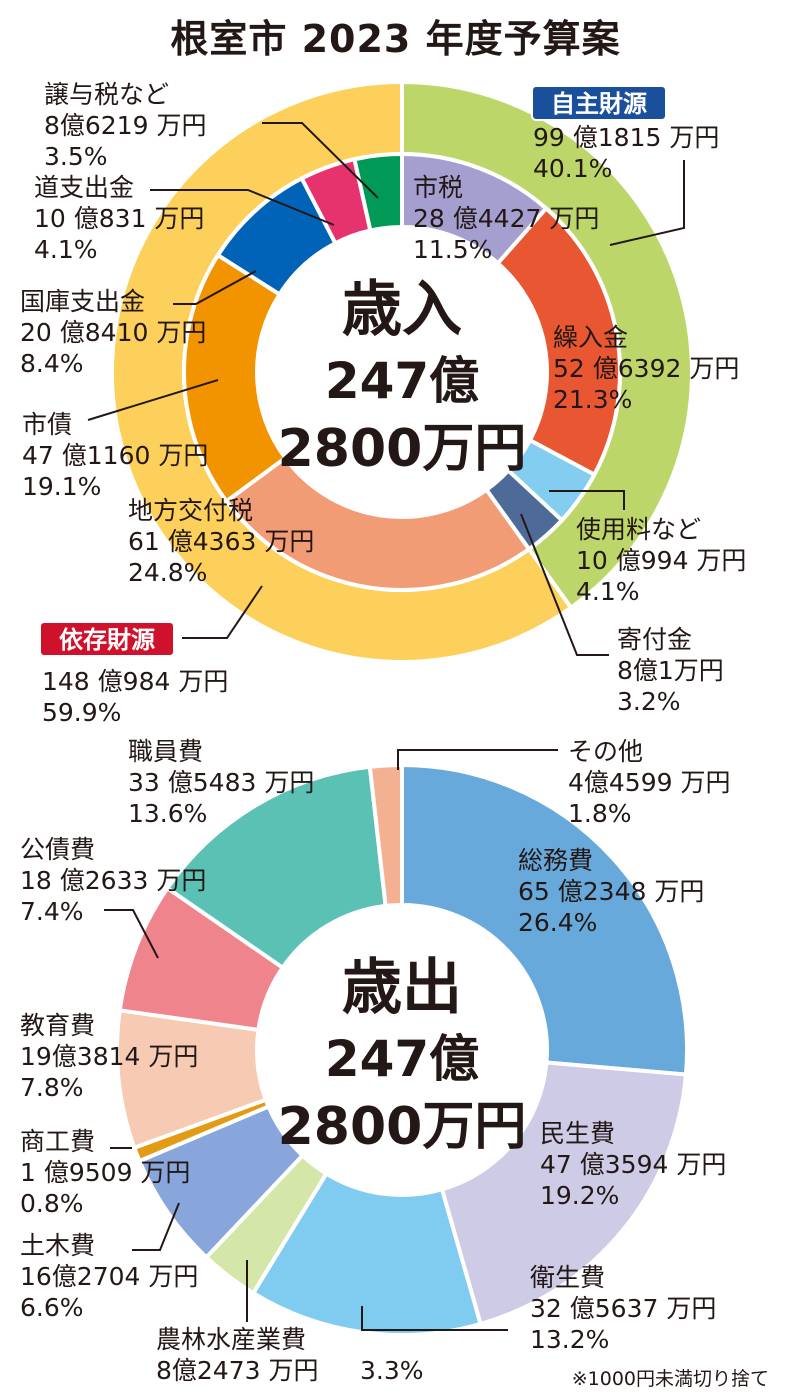 This screenshot has height=1398, width=791. Describe the element at coordinates (242, 207) in the screenshot. I see `revenue-leader-doshishutsu` at that location.